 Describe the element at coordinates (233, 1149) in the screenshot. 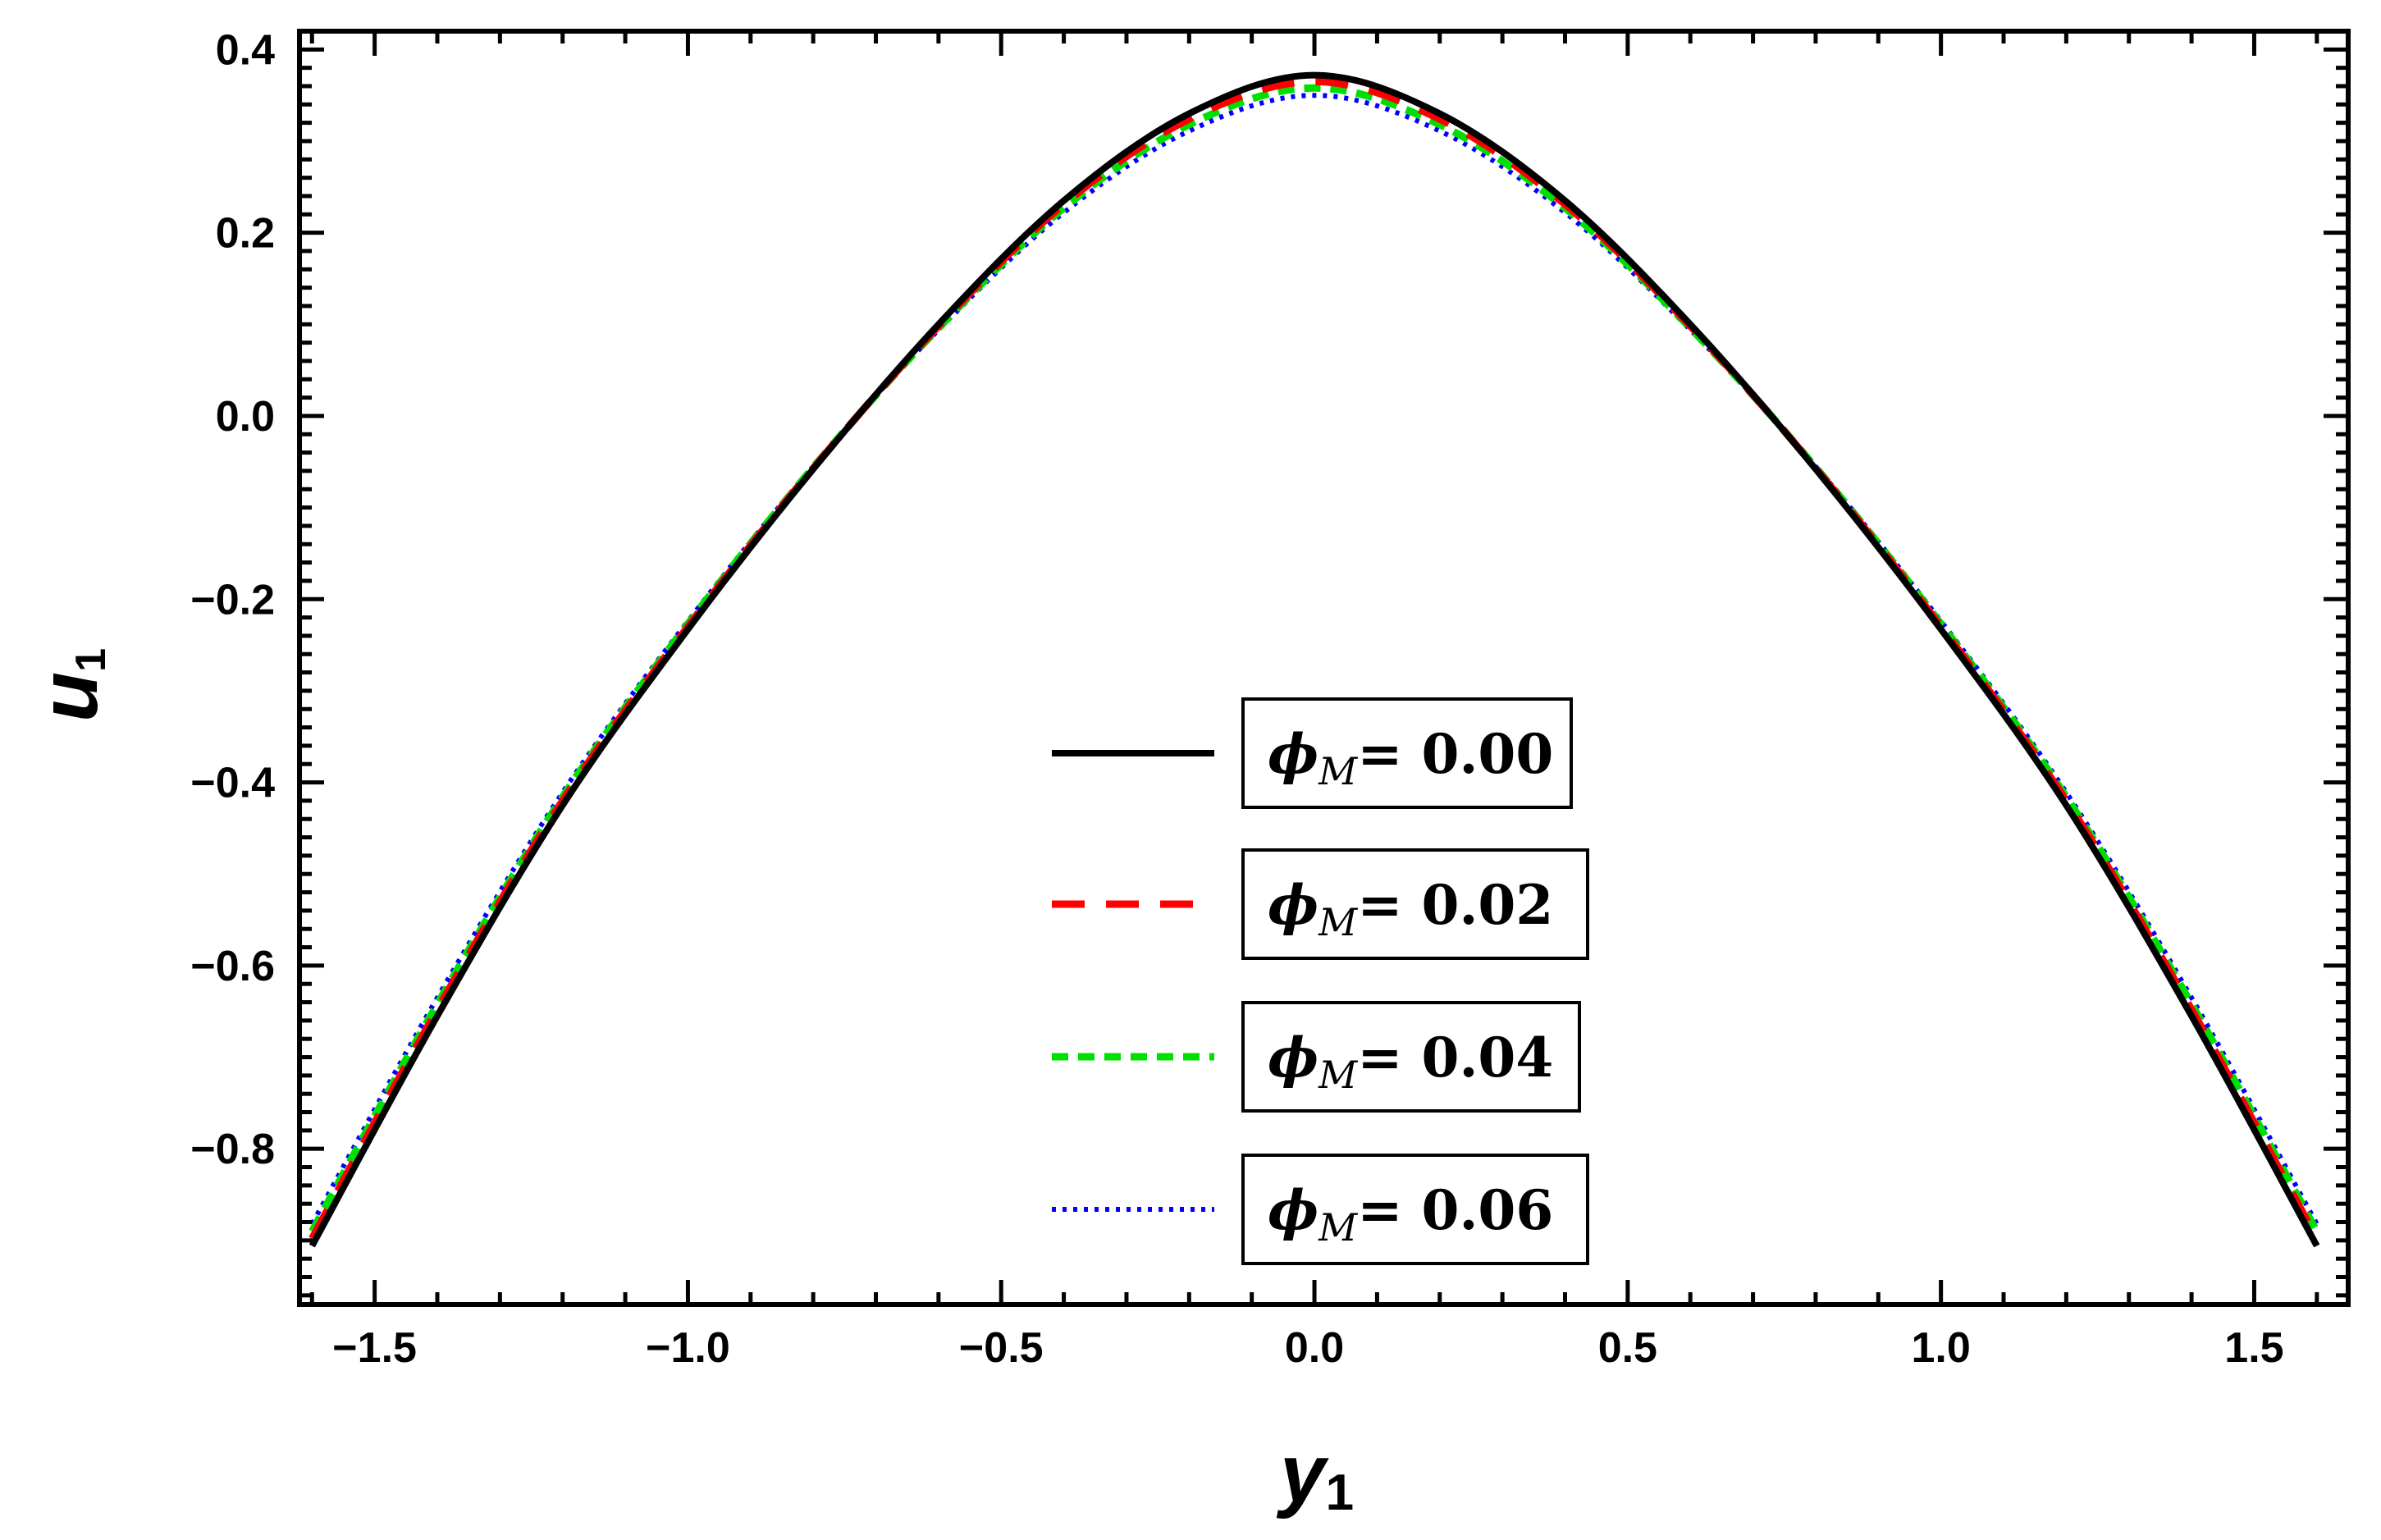

I see `y-tick-label: −0.8` at that location.